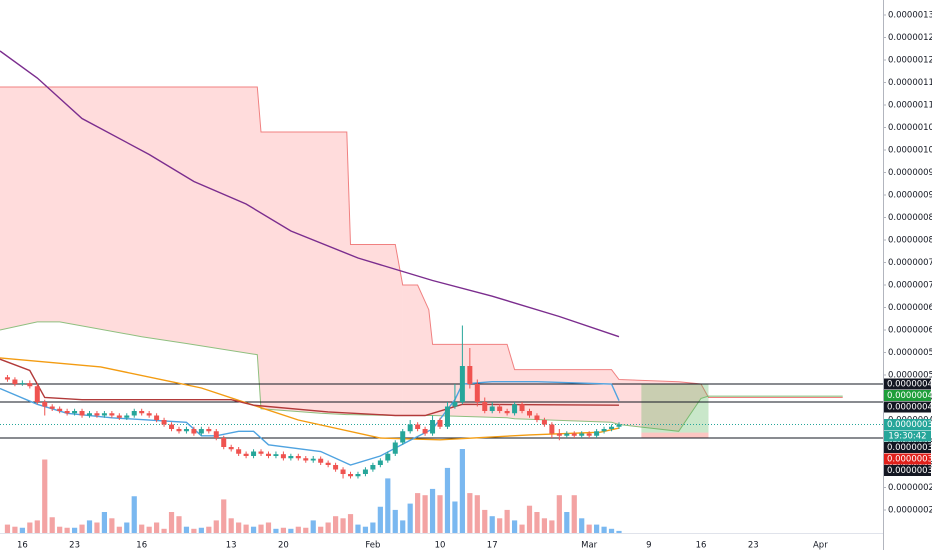 The image size is (932, 550). What do you see at coordinates (492, 545) in the screenshot?
I see `x-tick-label: 17` at bounding box center [492, 545].